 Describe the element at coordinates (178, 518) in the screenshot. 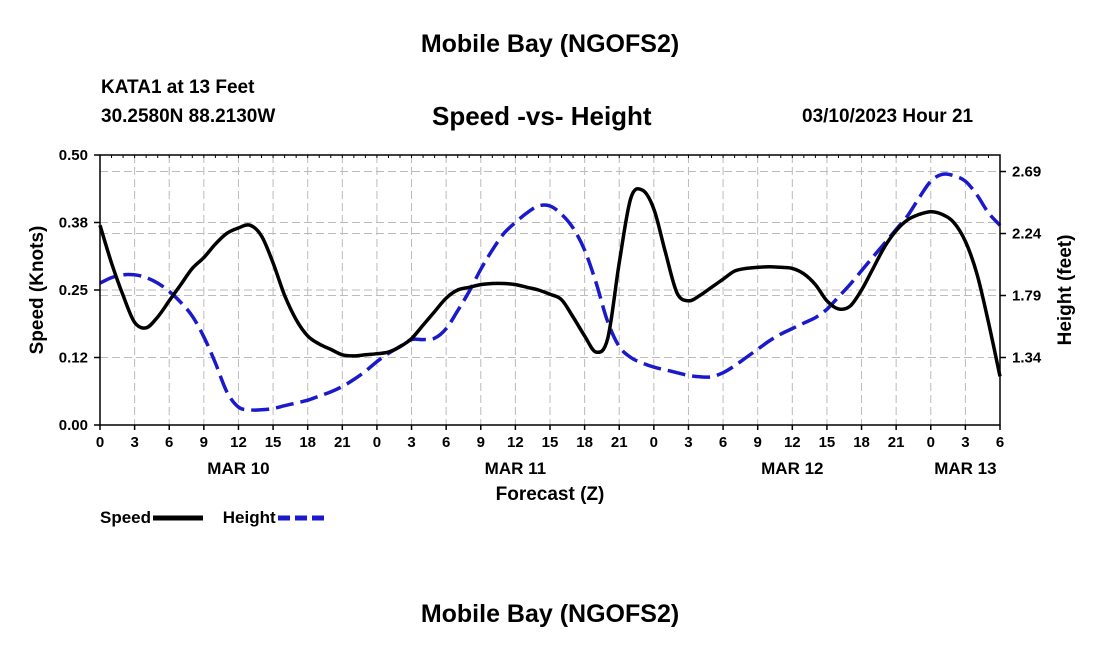

I see `legend-swatch-speed` at that location.